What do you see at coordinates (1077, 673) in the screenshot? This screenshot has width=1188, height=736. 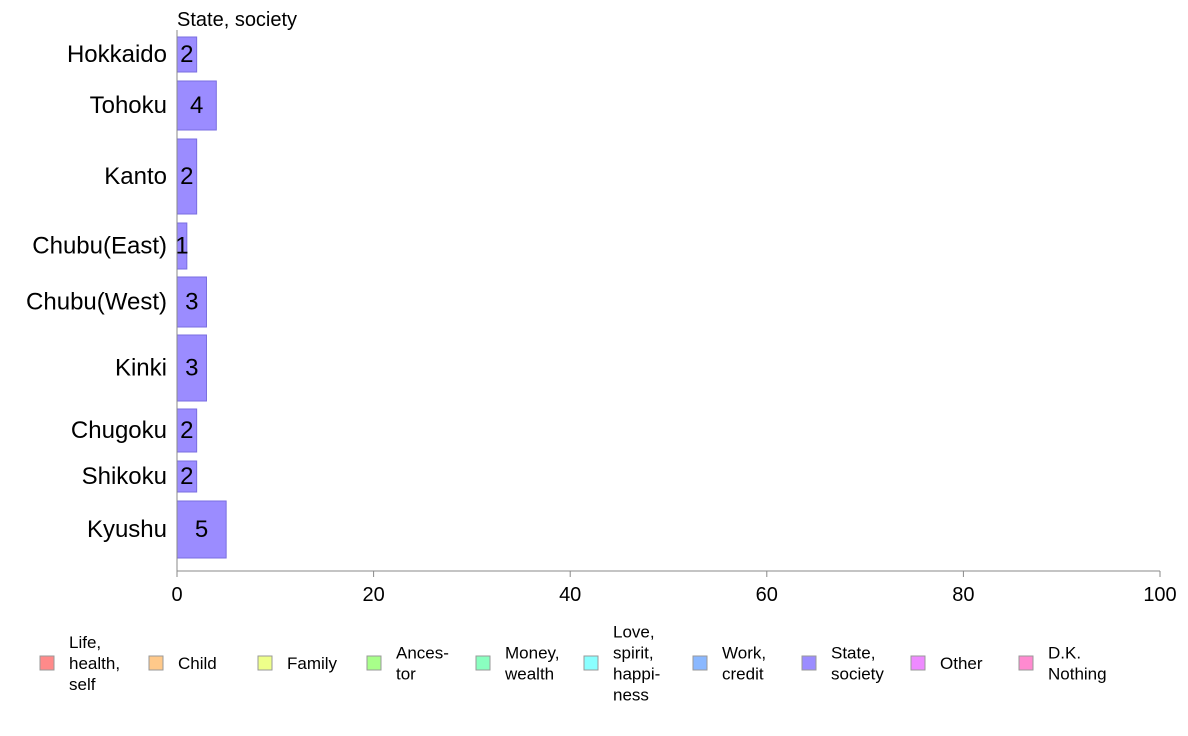 I see `legend-label-line: Nothing` at bounding box center [1077, 673].